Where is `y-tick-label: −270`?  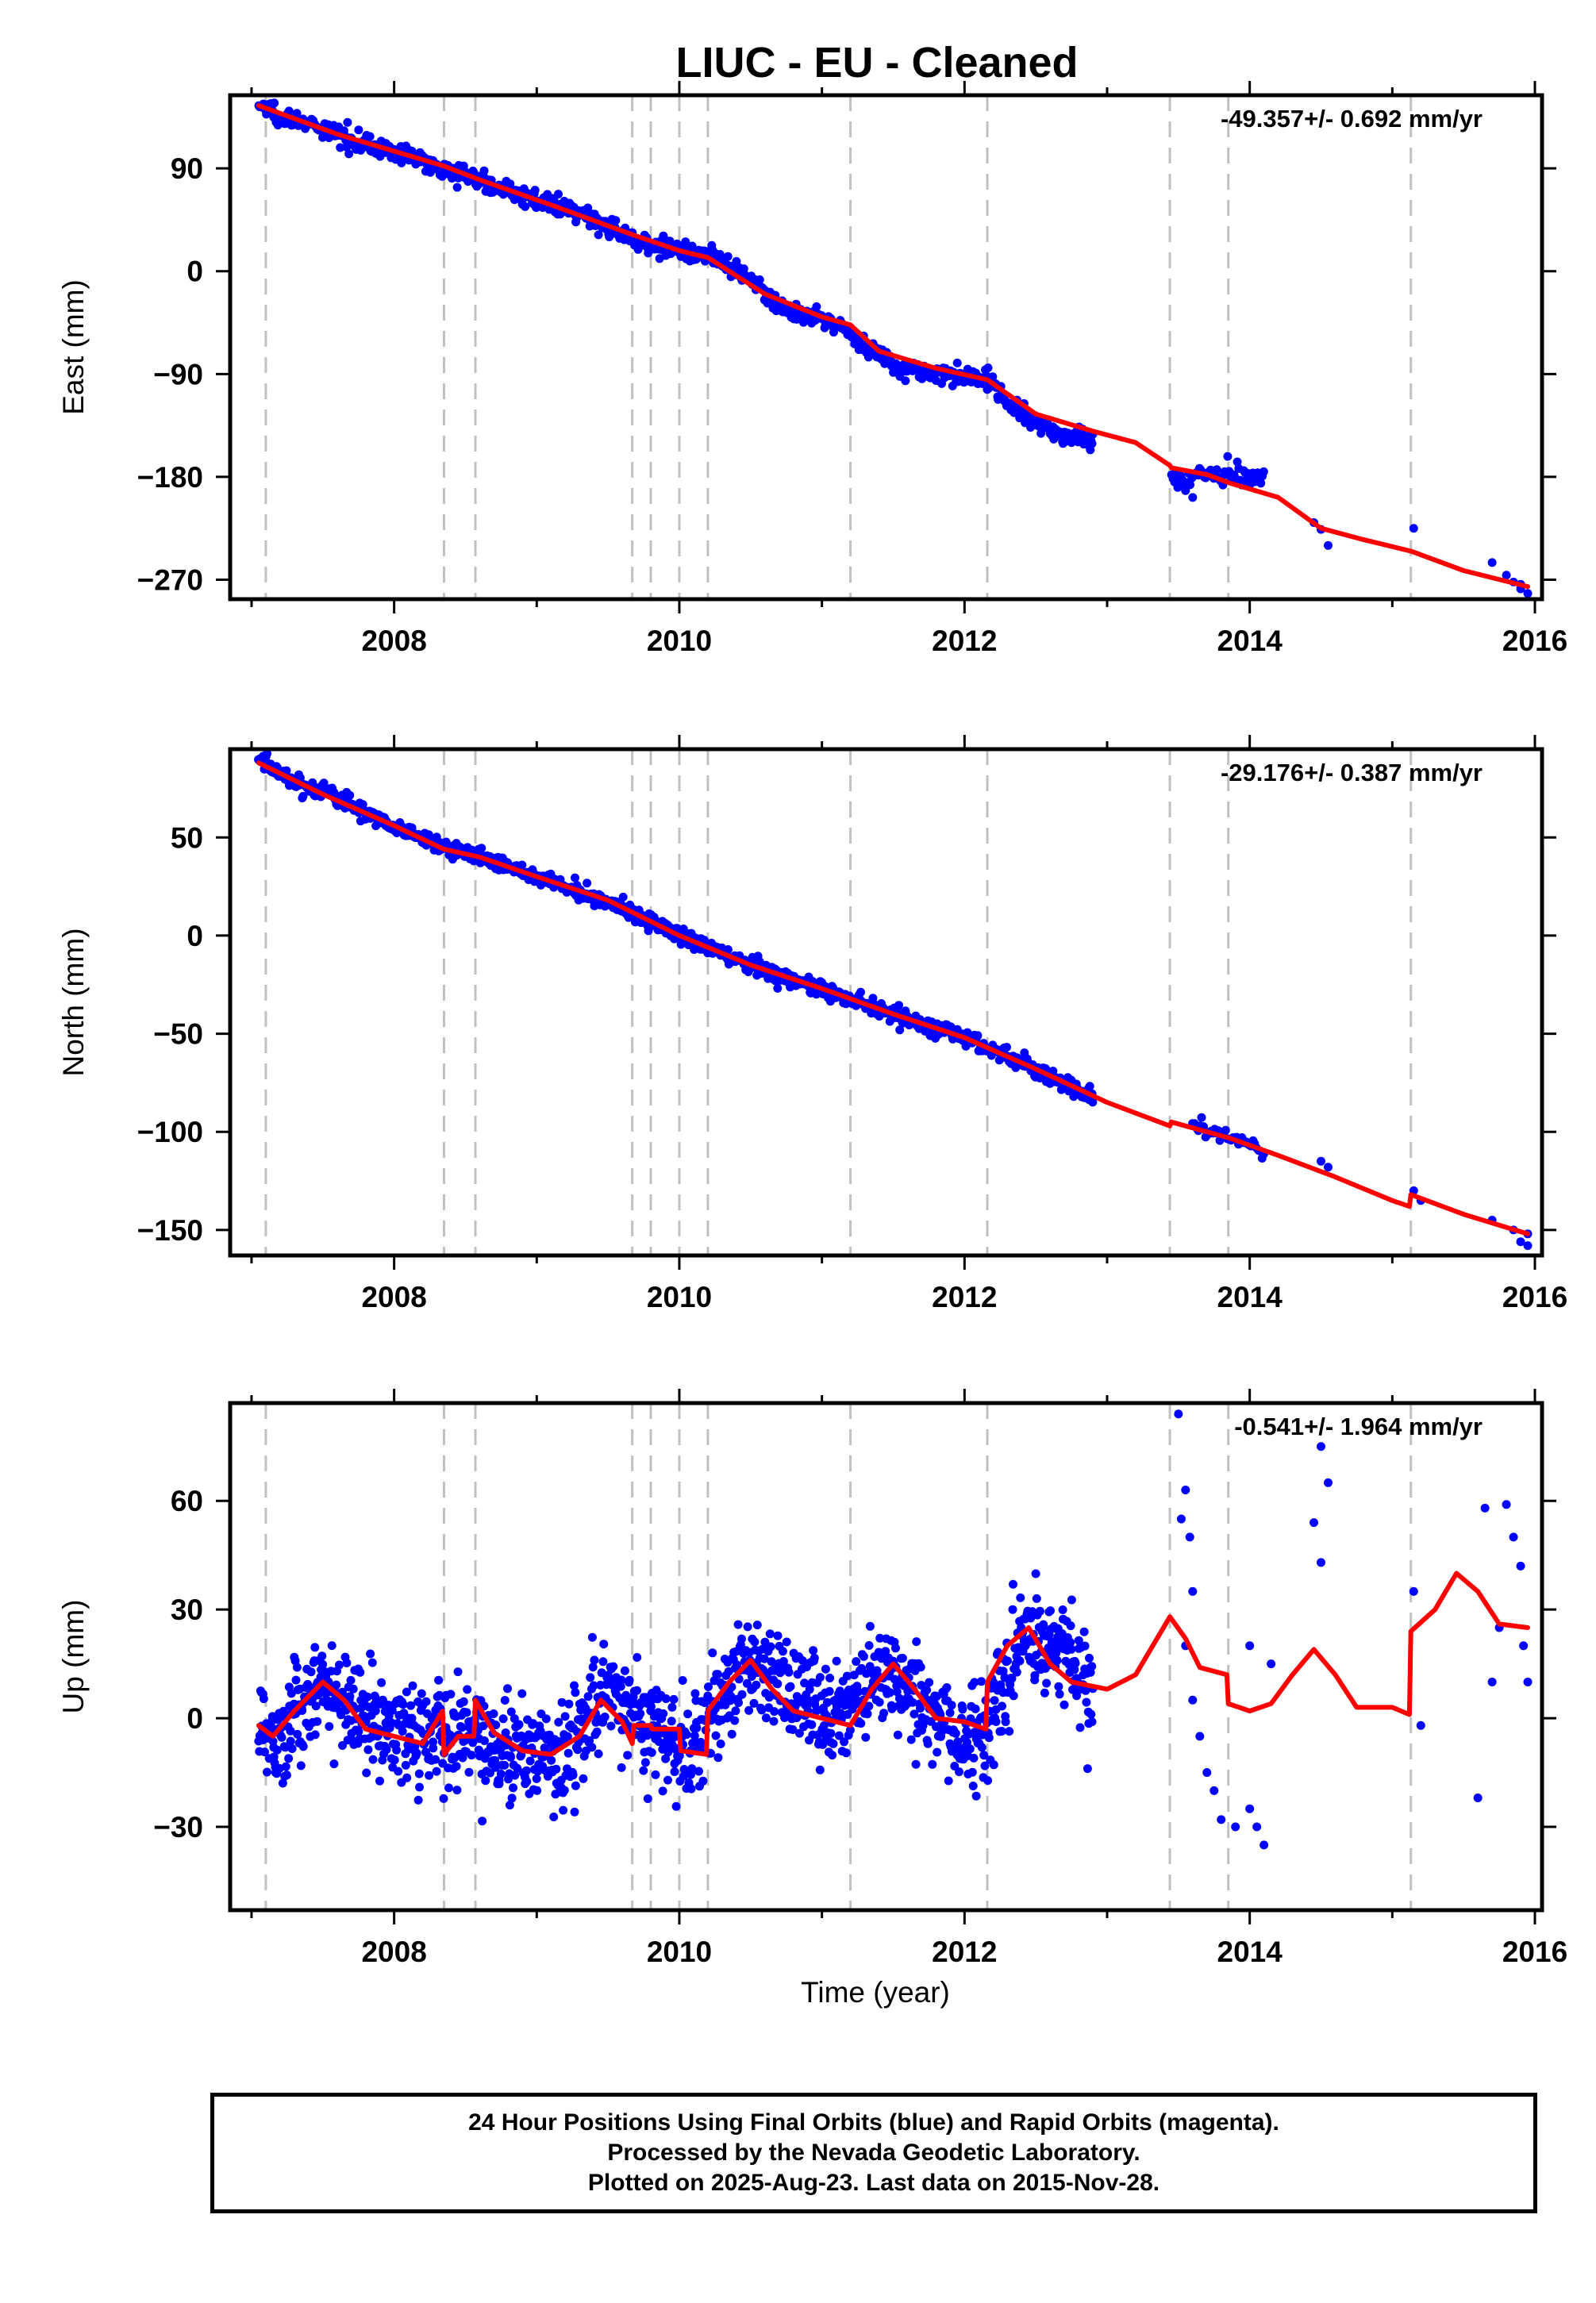
y-tick-label: −270 is located at coordinates (170, 580).